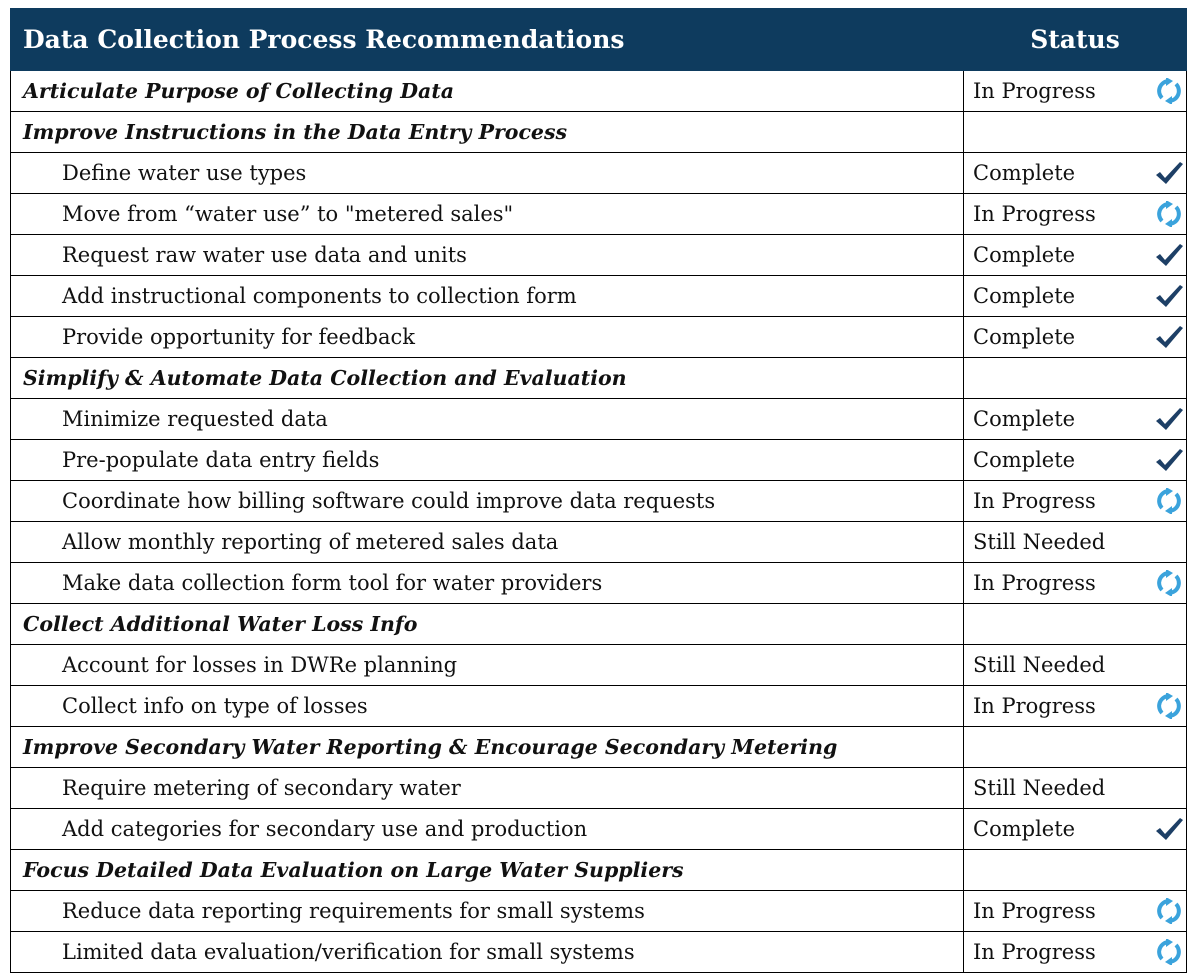 The width and height of the screenshot is (1195, 975). I want to click on item-label: Require metering of secondary water, so click(487, 788).